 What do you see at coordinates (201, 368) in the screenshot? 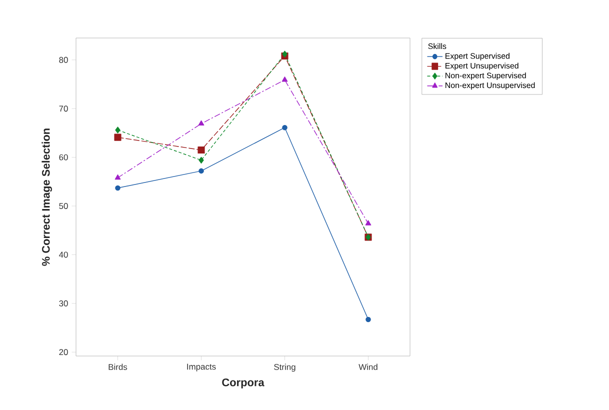
I see `x-tick-label: Impacts` at bounding box center [201, 368].